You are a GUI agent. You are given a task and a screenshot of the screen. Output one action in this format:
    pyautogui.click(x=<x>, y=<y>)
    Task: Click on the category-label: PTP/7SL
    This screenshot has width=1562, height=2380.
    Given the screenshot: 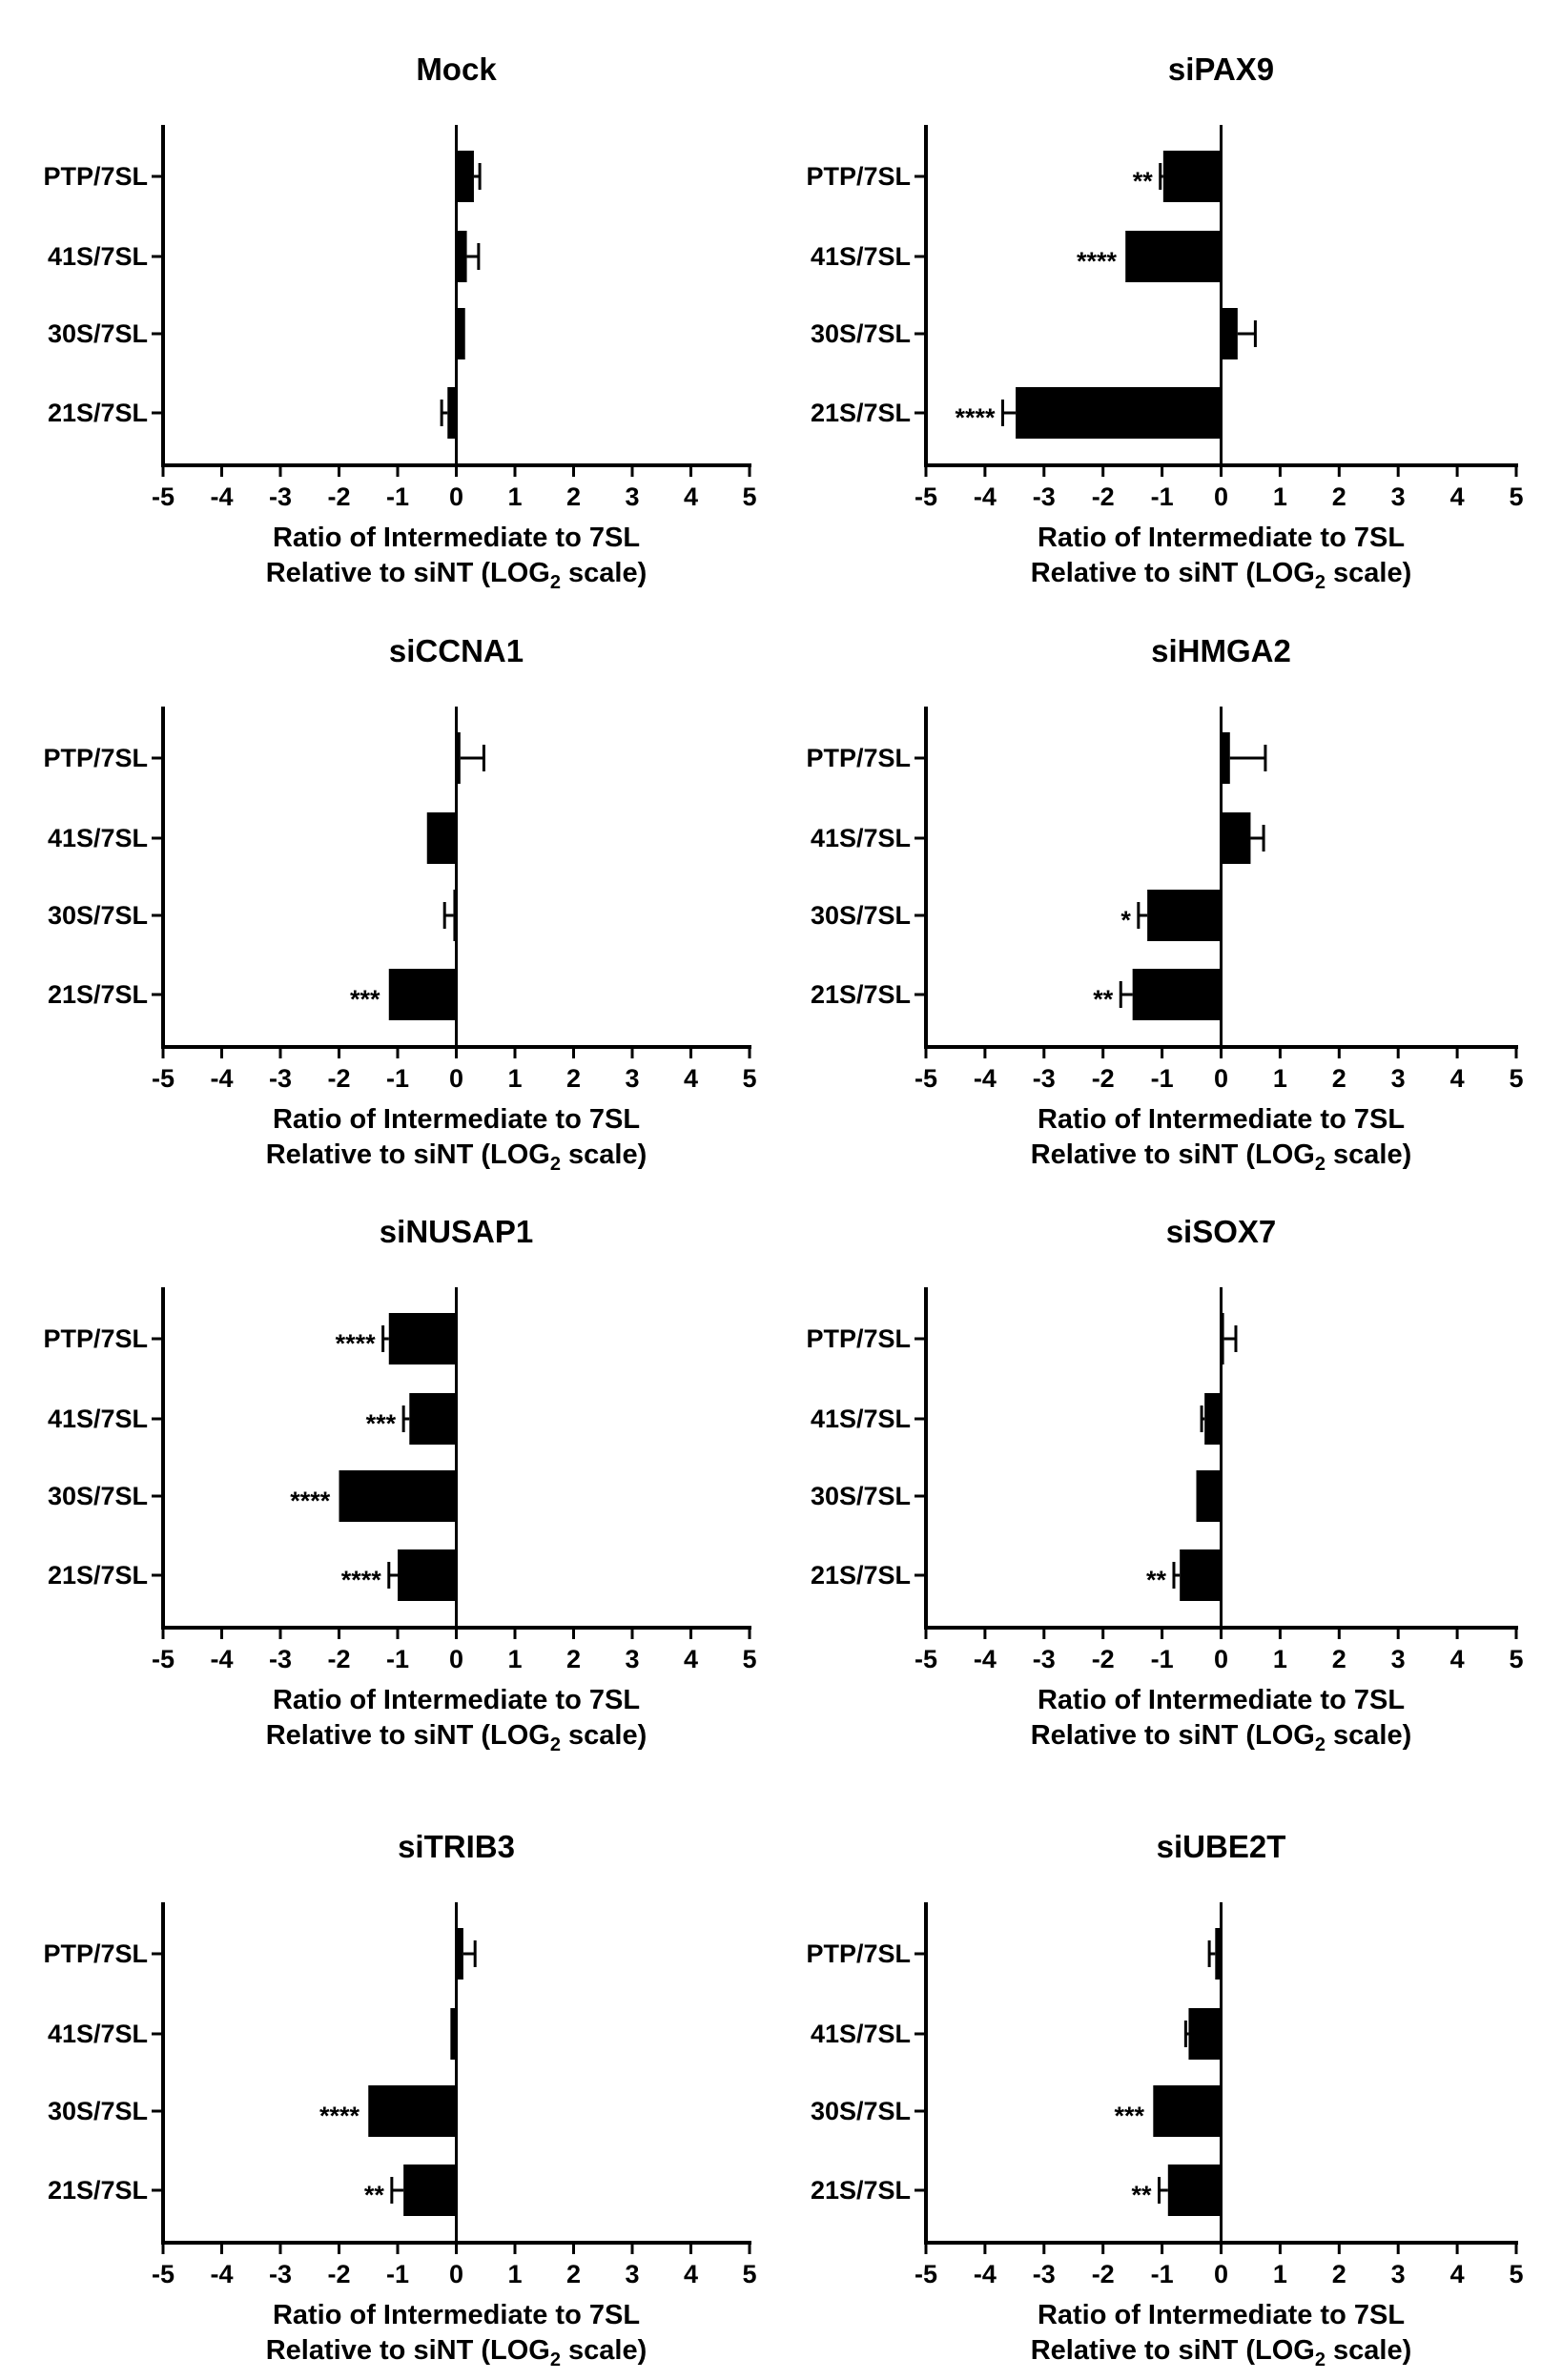 What is the action you would take?
    pyautogui.click(x=95, y=1339)
    